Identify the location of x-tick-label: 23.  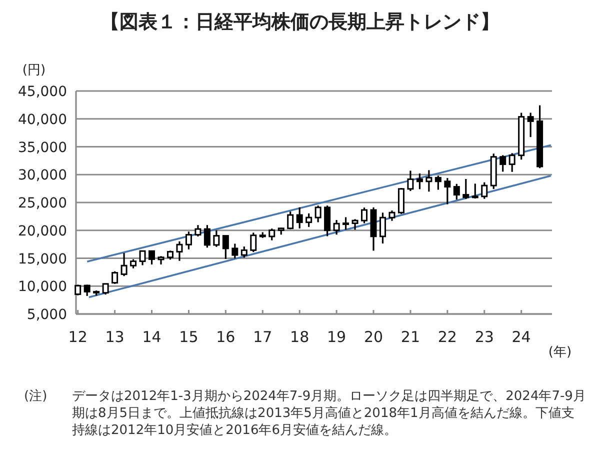
(484, 337).